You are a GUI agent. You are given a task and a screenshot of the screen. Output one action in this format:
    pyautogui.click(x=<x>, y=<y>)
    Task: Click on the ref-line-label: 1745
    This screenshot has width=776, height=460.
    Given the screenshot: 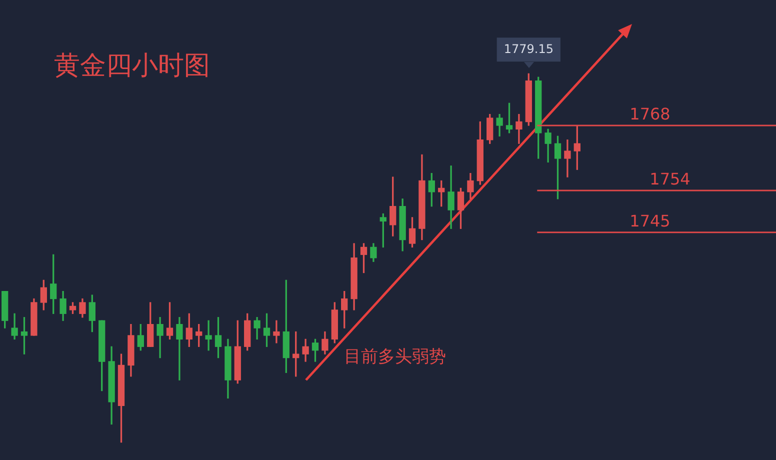 What is the action you would take?
    pyautogui.click(x=650, y=220)
    